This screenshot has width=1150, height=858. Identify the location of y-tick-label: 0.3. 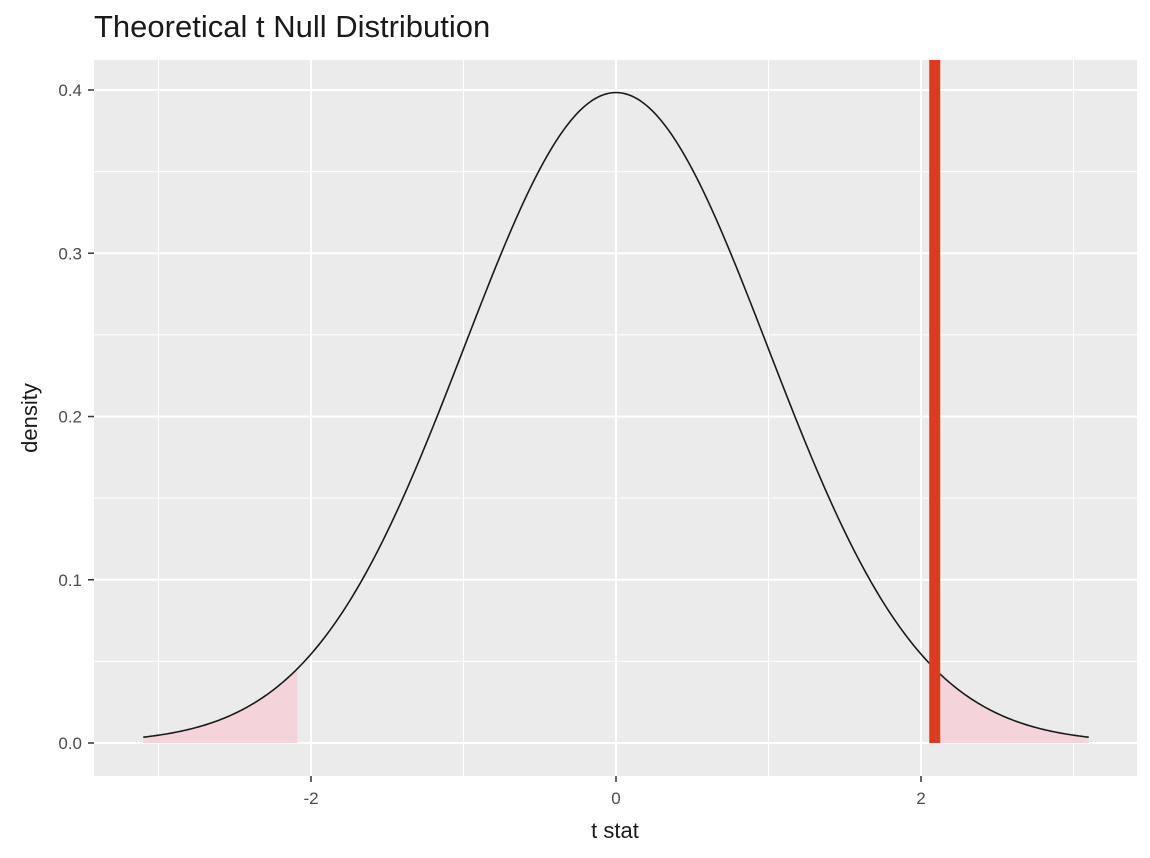
(70, 253).